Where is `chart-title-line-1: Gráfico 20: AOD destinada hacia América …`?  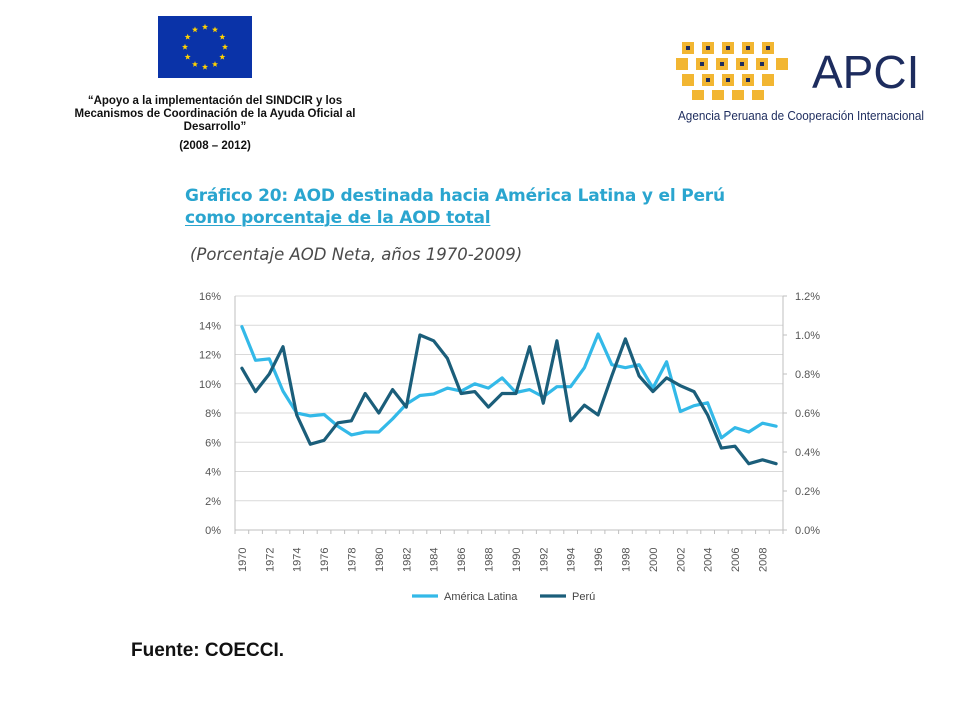 chart-title-line-1: Gráfico 20: AOD destinada hacia América … is located at coordinates (455, 196).